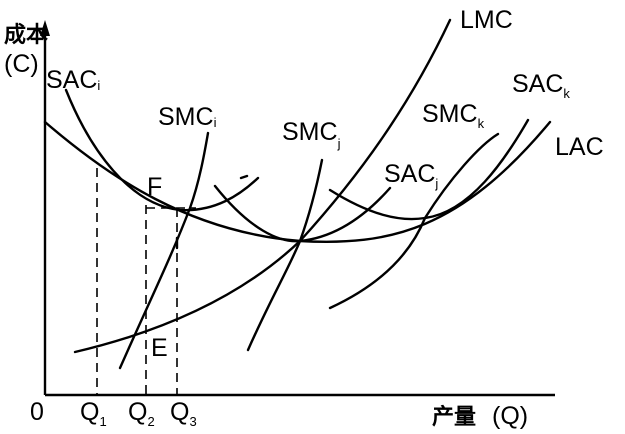 The width and height of the screenshot is (625, 434). What do you see at coordinates (411, 175) in the screenshot?
I see `sac-j-label: SACj` at bounding box center [411, 175].